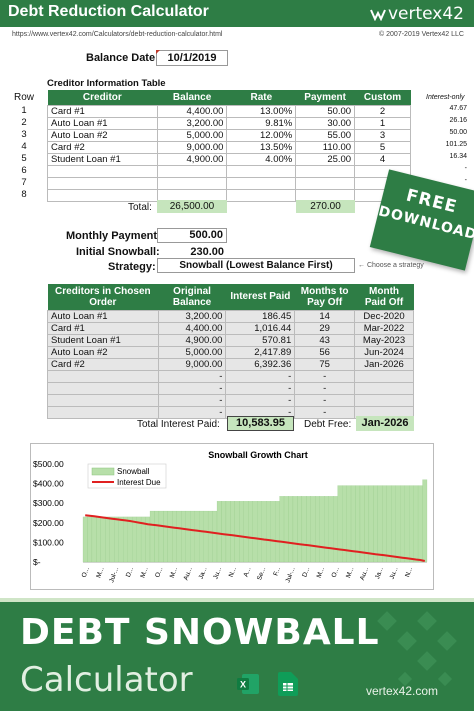 The width and height of the screenshot is (474, 711). I want to click on debt-free-value: Jan-2026, so click(385, 423).